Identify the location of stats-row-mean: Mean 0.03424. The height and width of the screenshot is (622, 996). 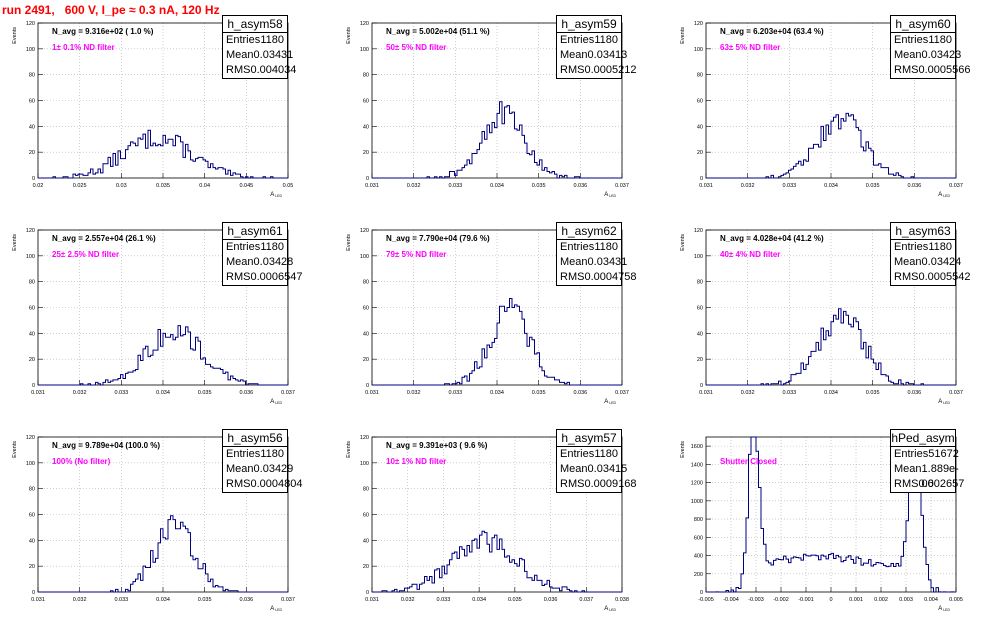
(926, 262).